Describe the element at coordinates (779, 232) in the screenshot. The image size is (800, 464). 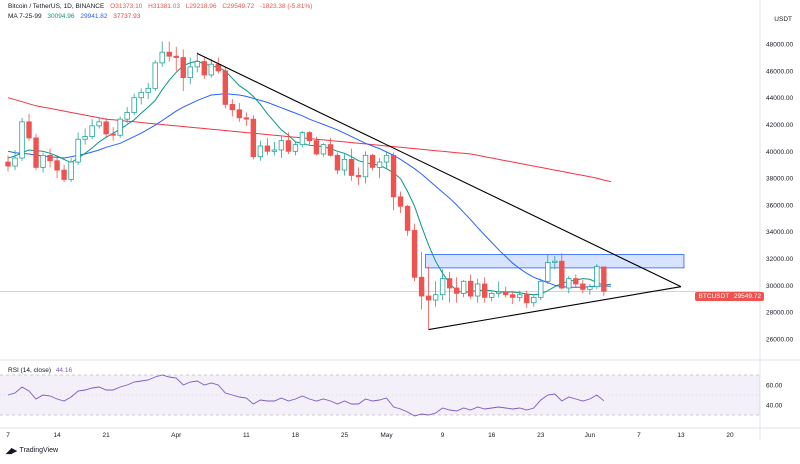
I see `price-tick-label: 34000.00` at that location.